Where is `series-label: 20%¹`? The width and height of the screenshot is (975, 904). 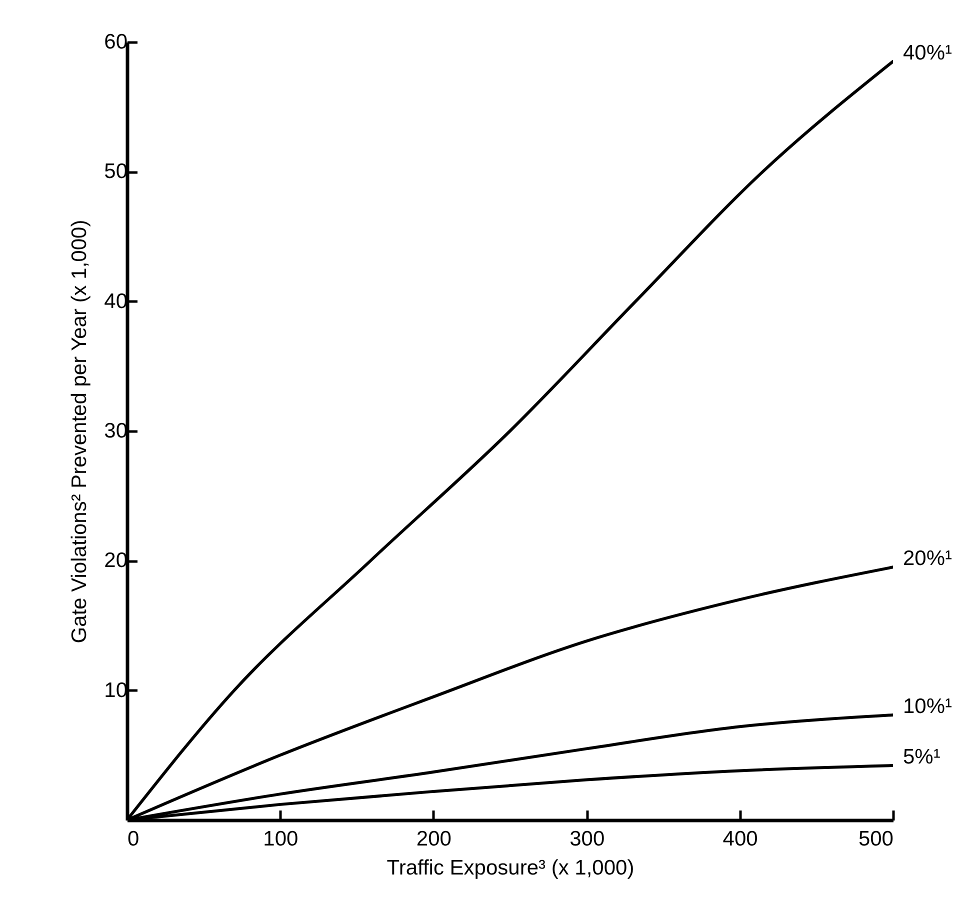 series-label: 20%¹ is located at coordinates (927, 558).